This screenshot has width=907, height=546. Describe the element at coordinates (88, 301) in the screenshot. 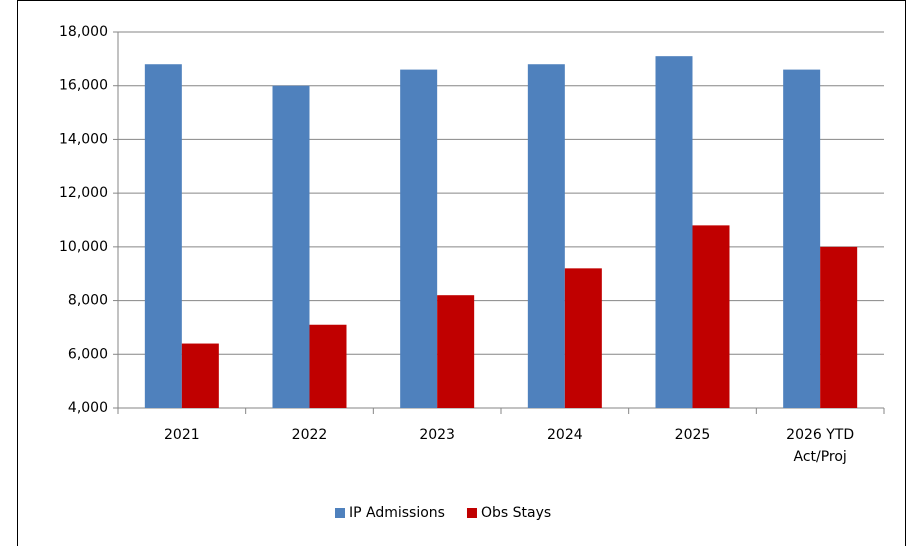

I see `y-tick-label: 8,000` at that location.